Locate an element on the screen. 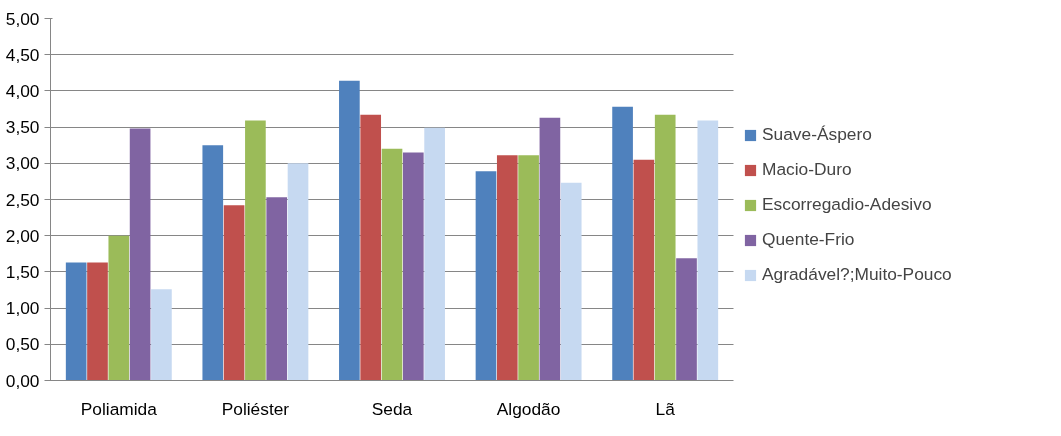 The height and width of the screenshot is (436, 1061). y-tick-label: 0,50 is located at coordinates (22, 344).